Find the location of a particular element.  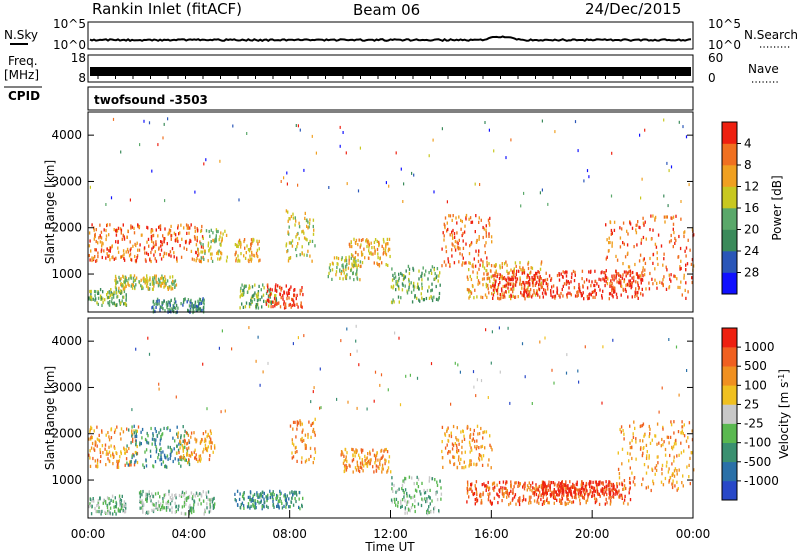

colorbar-tick-label: 20 is located at coordinates (751, 230).